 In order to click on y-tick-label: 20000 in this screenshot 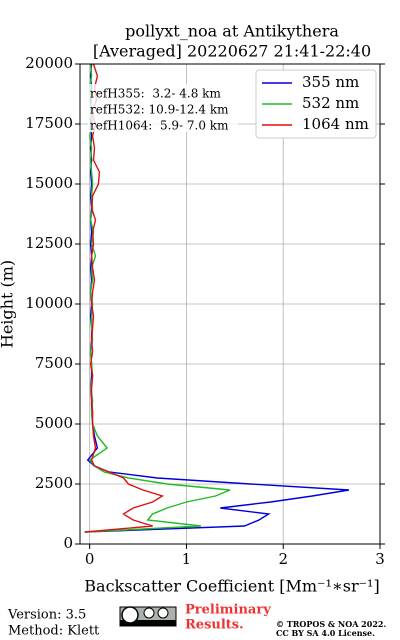, I will do `click(49, 63)`.